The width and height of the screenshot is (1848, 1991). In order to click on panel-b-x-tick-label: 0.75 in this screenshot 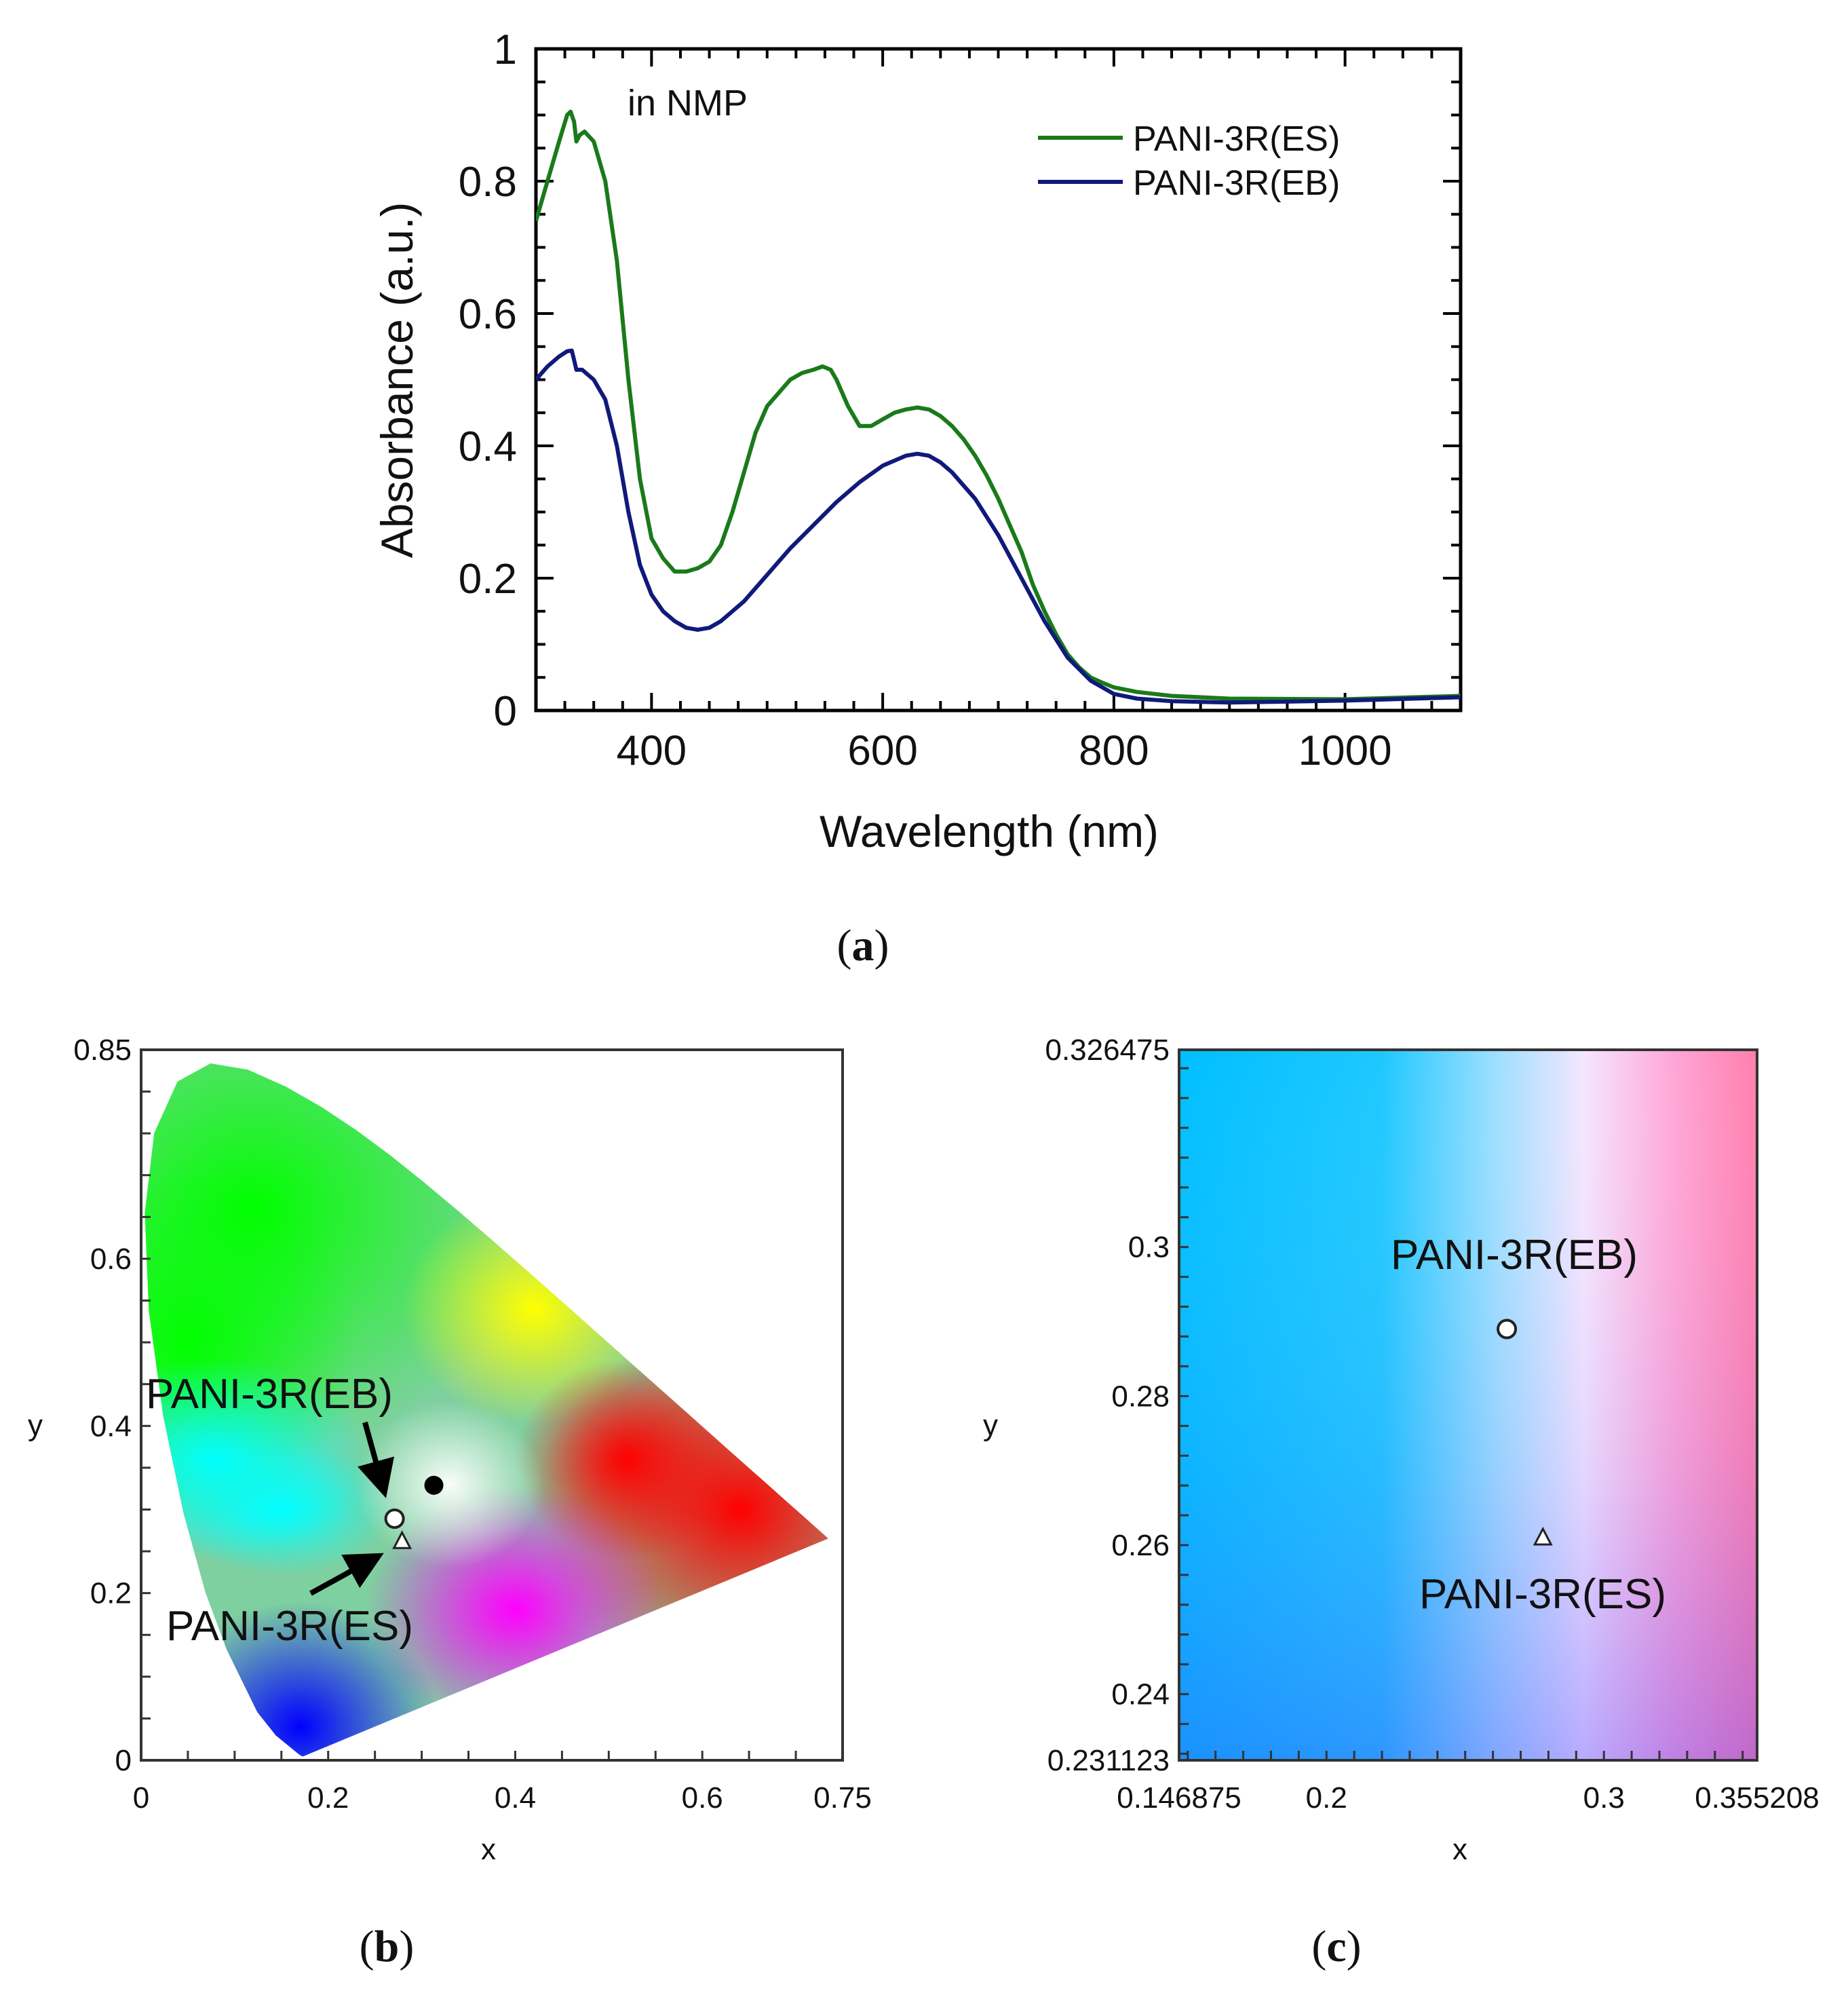, I will do `click(843, 1798)`.